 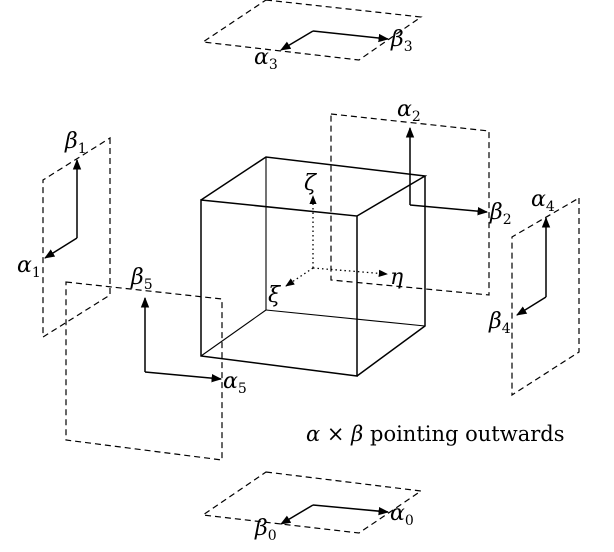 What do you see at coordinates (299, 277) in the screenshot?
I see `xi-axis` at bounding box center [299, 277].